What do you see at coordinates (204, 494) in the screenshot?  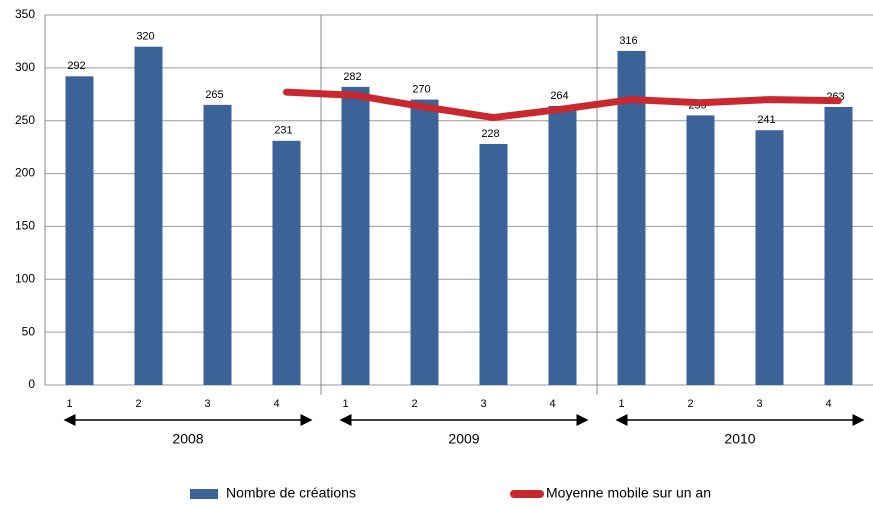 I see `legend-swatch` at bounding box center [204, 494].